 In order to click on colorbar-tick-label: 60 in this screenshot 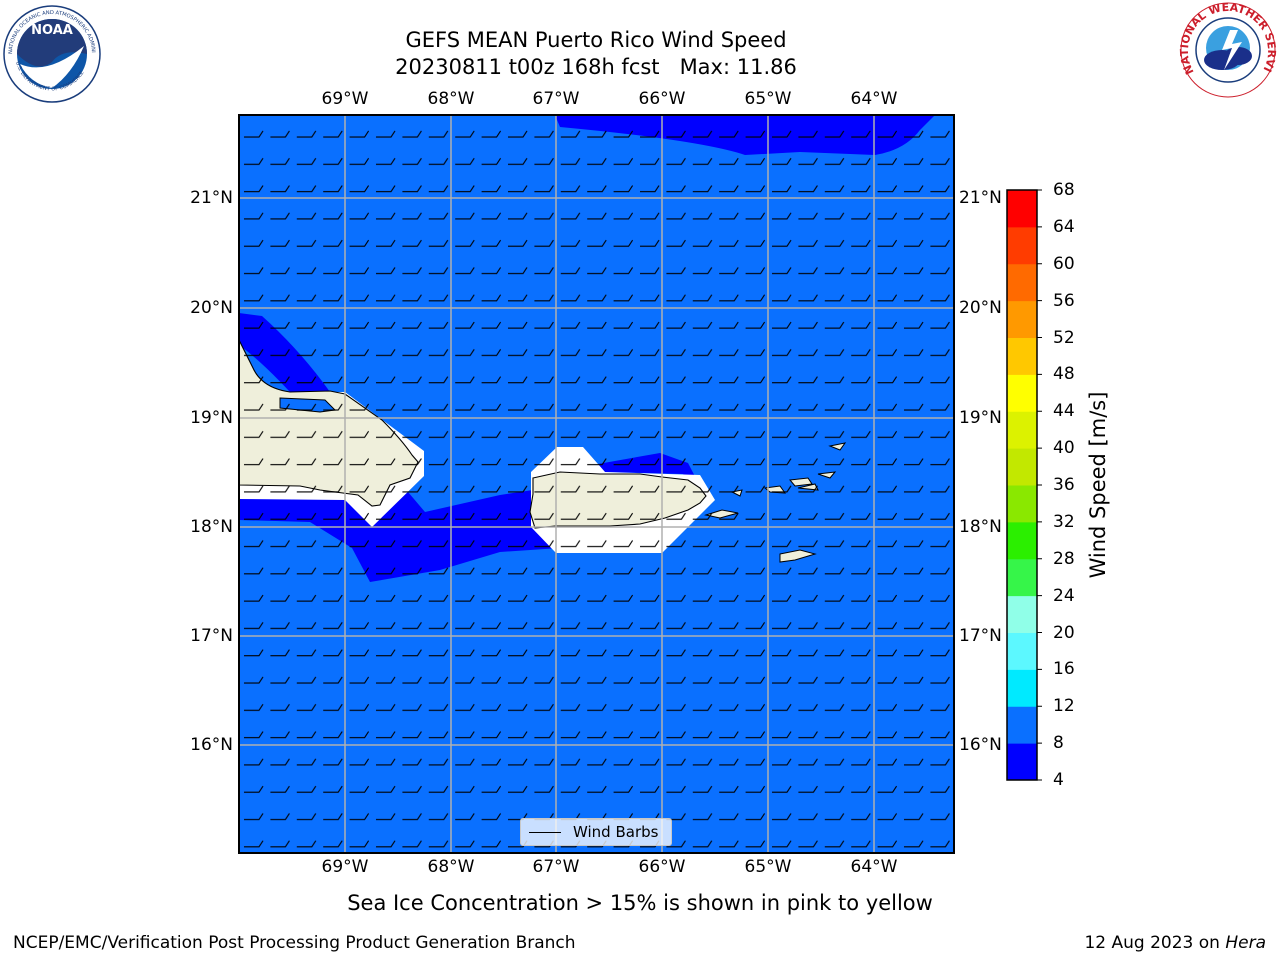, I will do `click(1064, 263)`.